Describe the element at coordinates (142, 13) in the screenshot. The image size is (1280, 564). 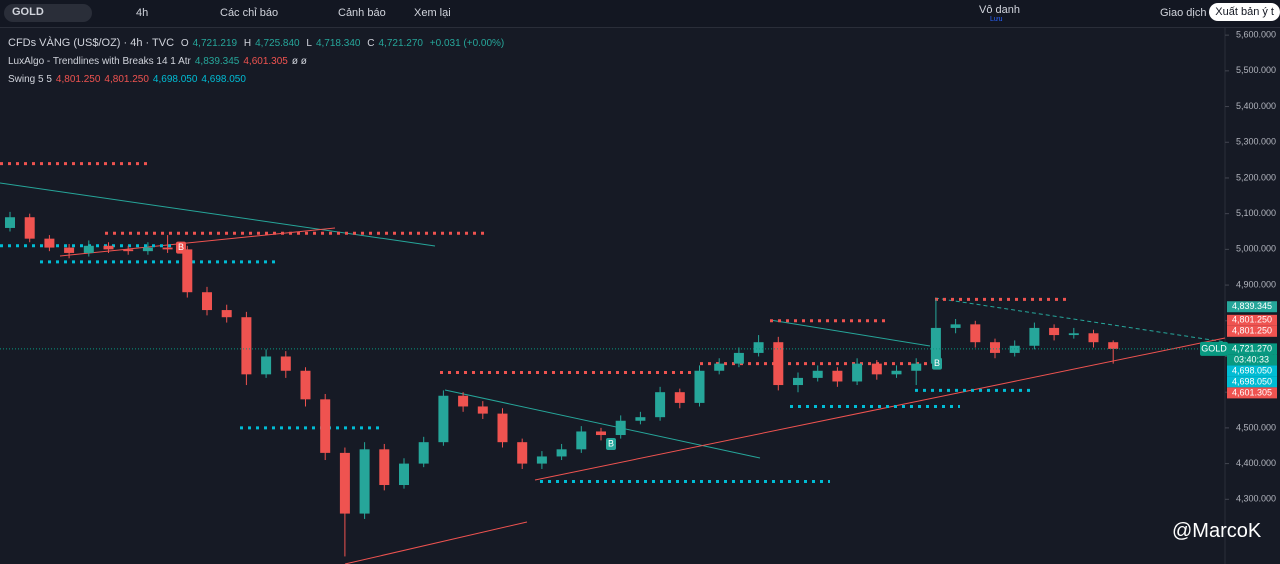
I see `interval: 4h` at that location.